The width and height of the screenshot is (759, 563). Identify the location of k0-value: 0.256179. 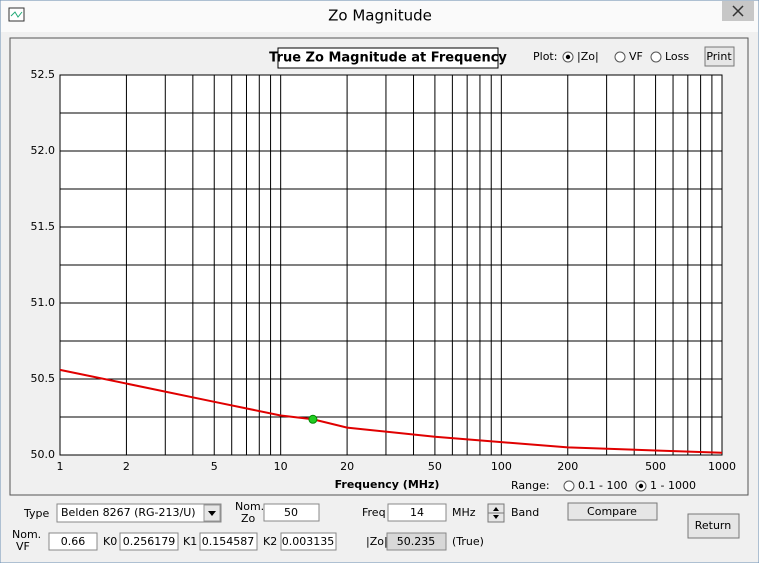
(149, 541).